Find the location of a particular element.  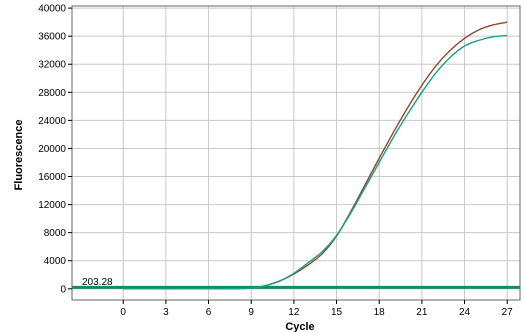

x-tick-label: 12 is located at coordinates (294, 312).